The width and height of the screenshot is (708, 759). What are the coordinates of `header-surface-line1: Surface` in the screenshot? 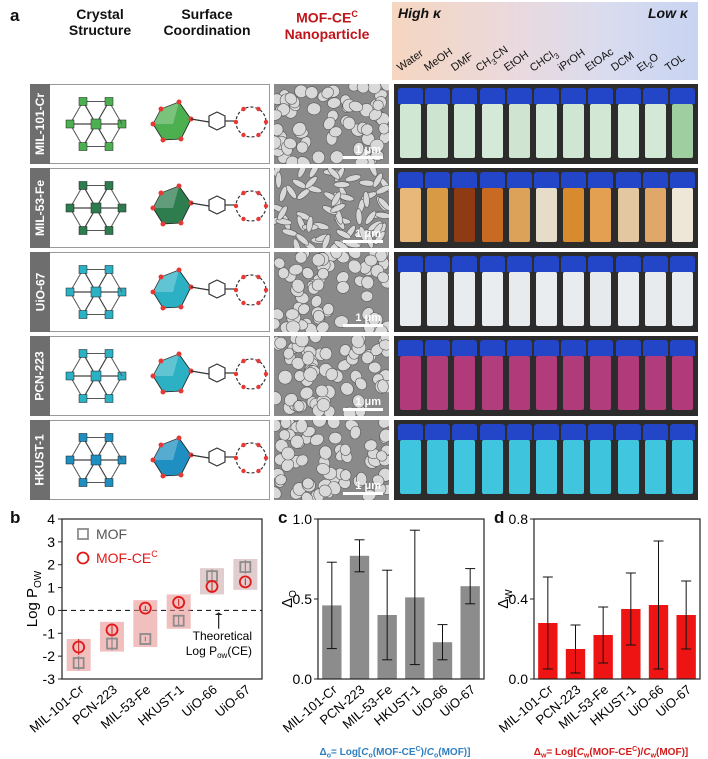 It's located at (207, 14).